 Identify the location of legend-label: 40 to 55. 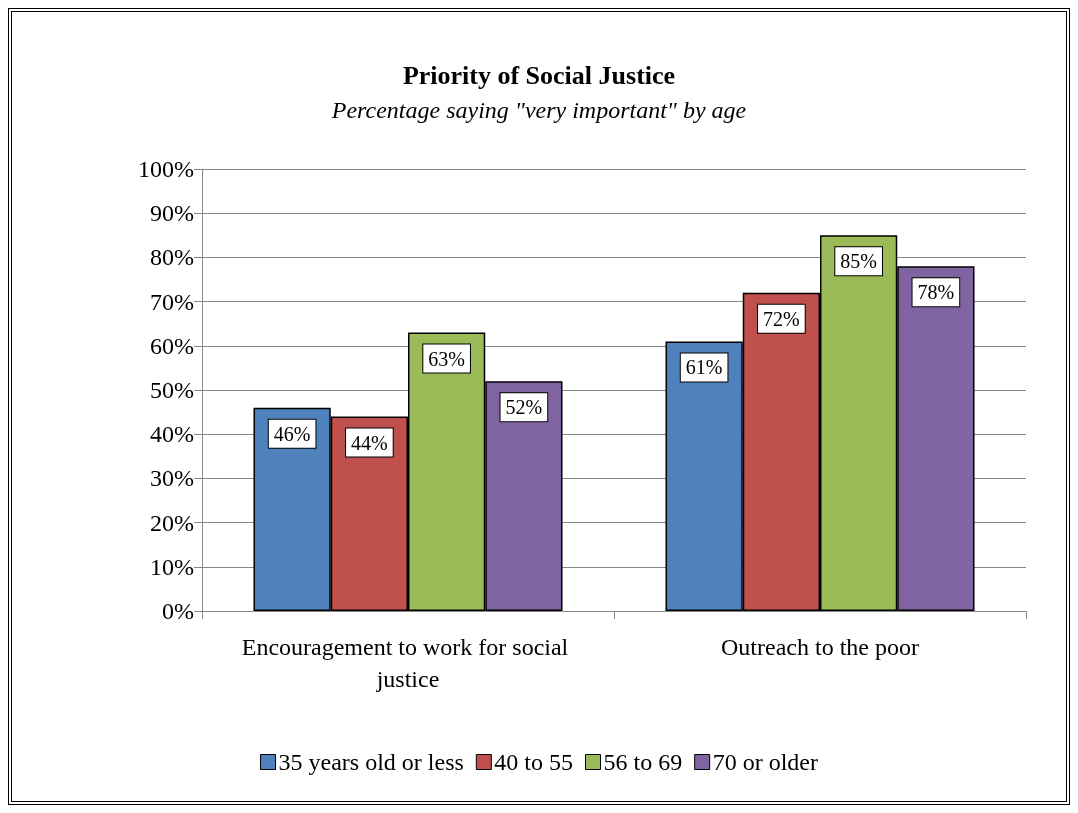
(533, 762).